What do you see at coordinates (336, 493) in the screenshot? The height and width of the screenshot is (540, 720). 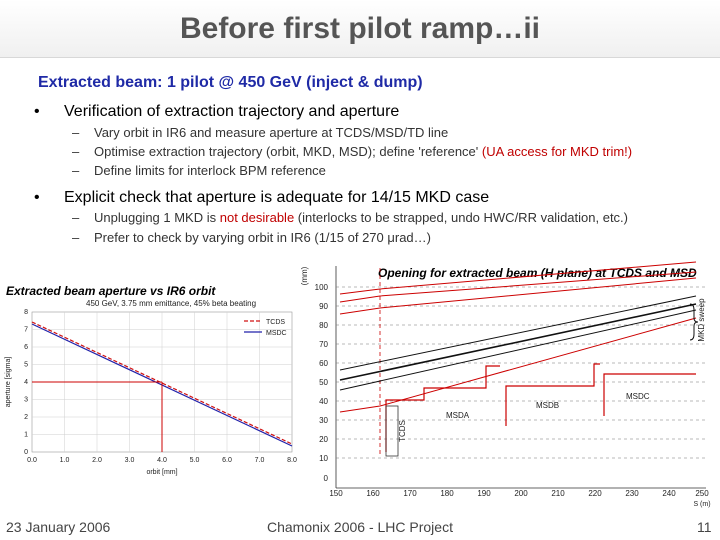 I see `right-xtick: 150` at bounding box center [336, 493].